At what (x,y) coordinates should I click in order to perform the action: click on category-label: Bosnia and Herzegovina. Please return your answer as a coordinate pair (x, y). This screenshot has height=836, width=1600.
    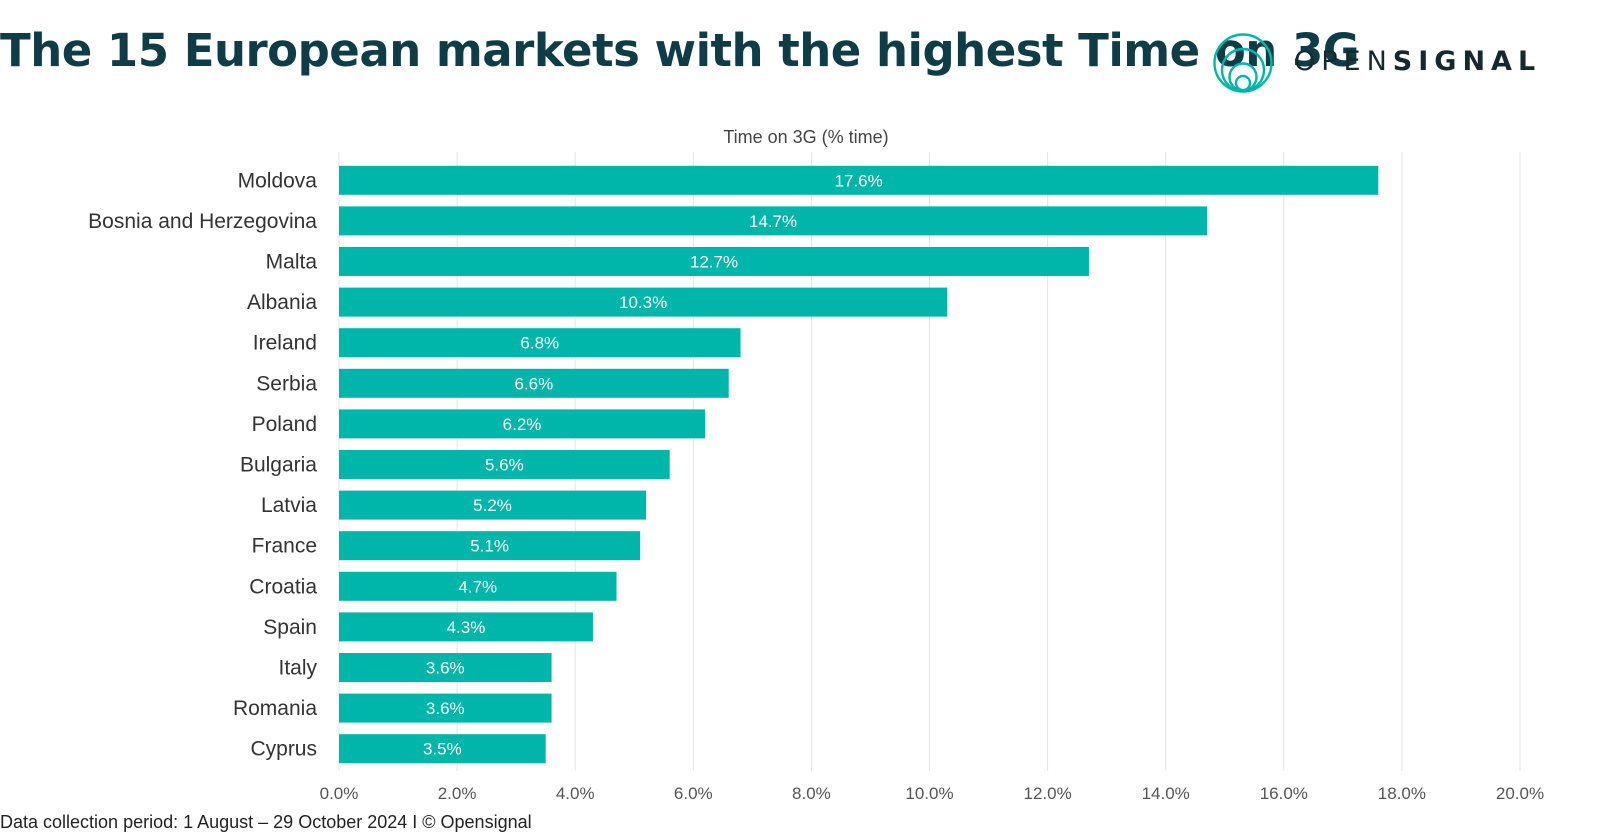
    Looking at the image, I should click on (202, 221).